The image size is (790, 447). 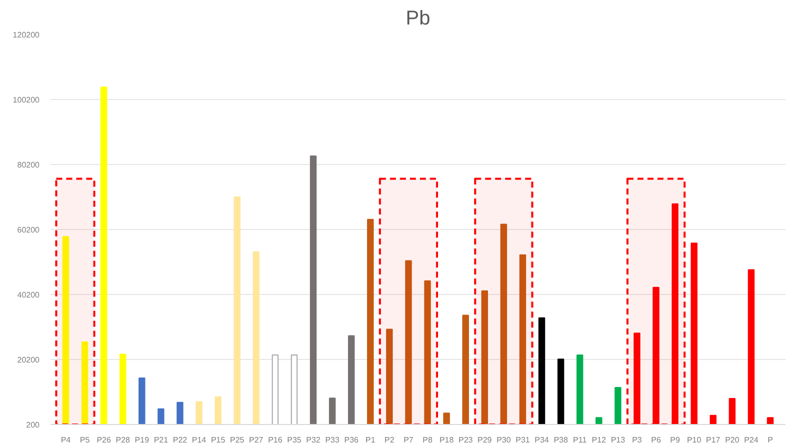 I want to click on x-tick-label: P25, so click(x=237, y=440).